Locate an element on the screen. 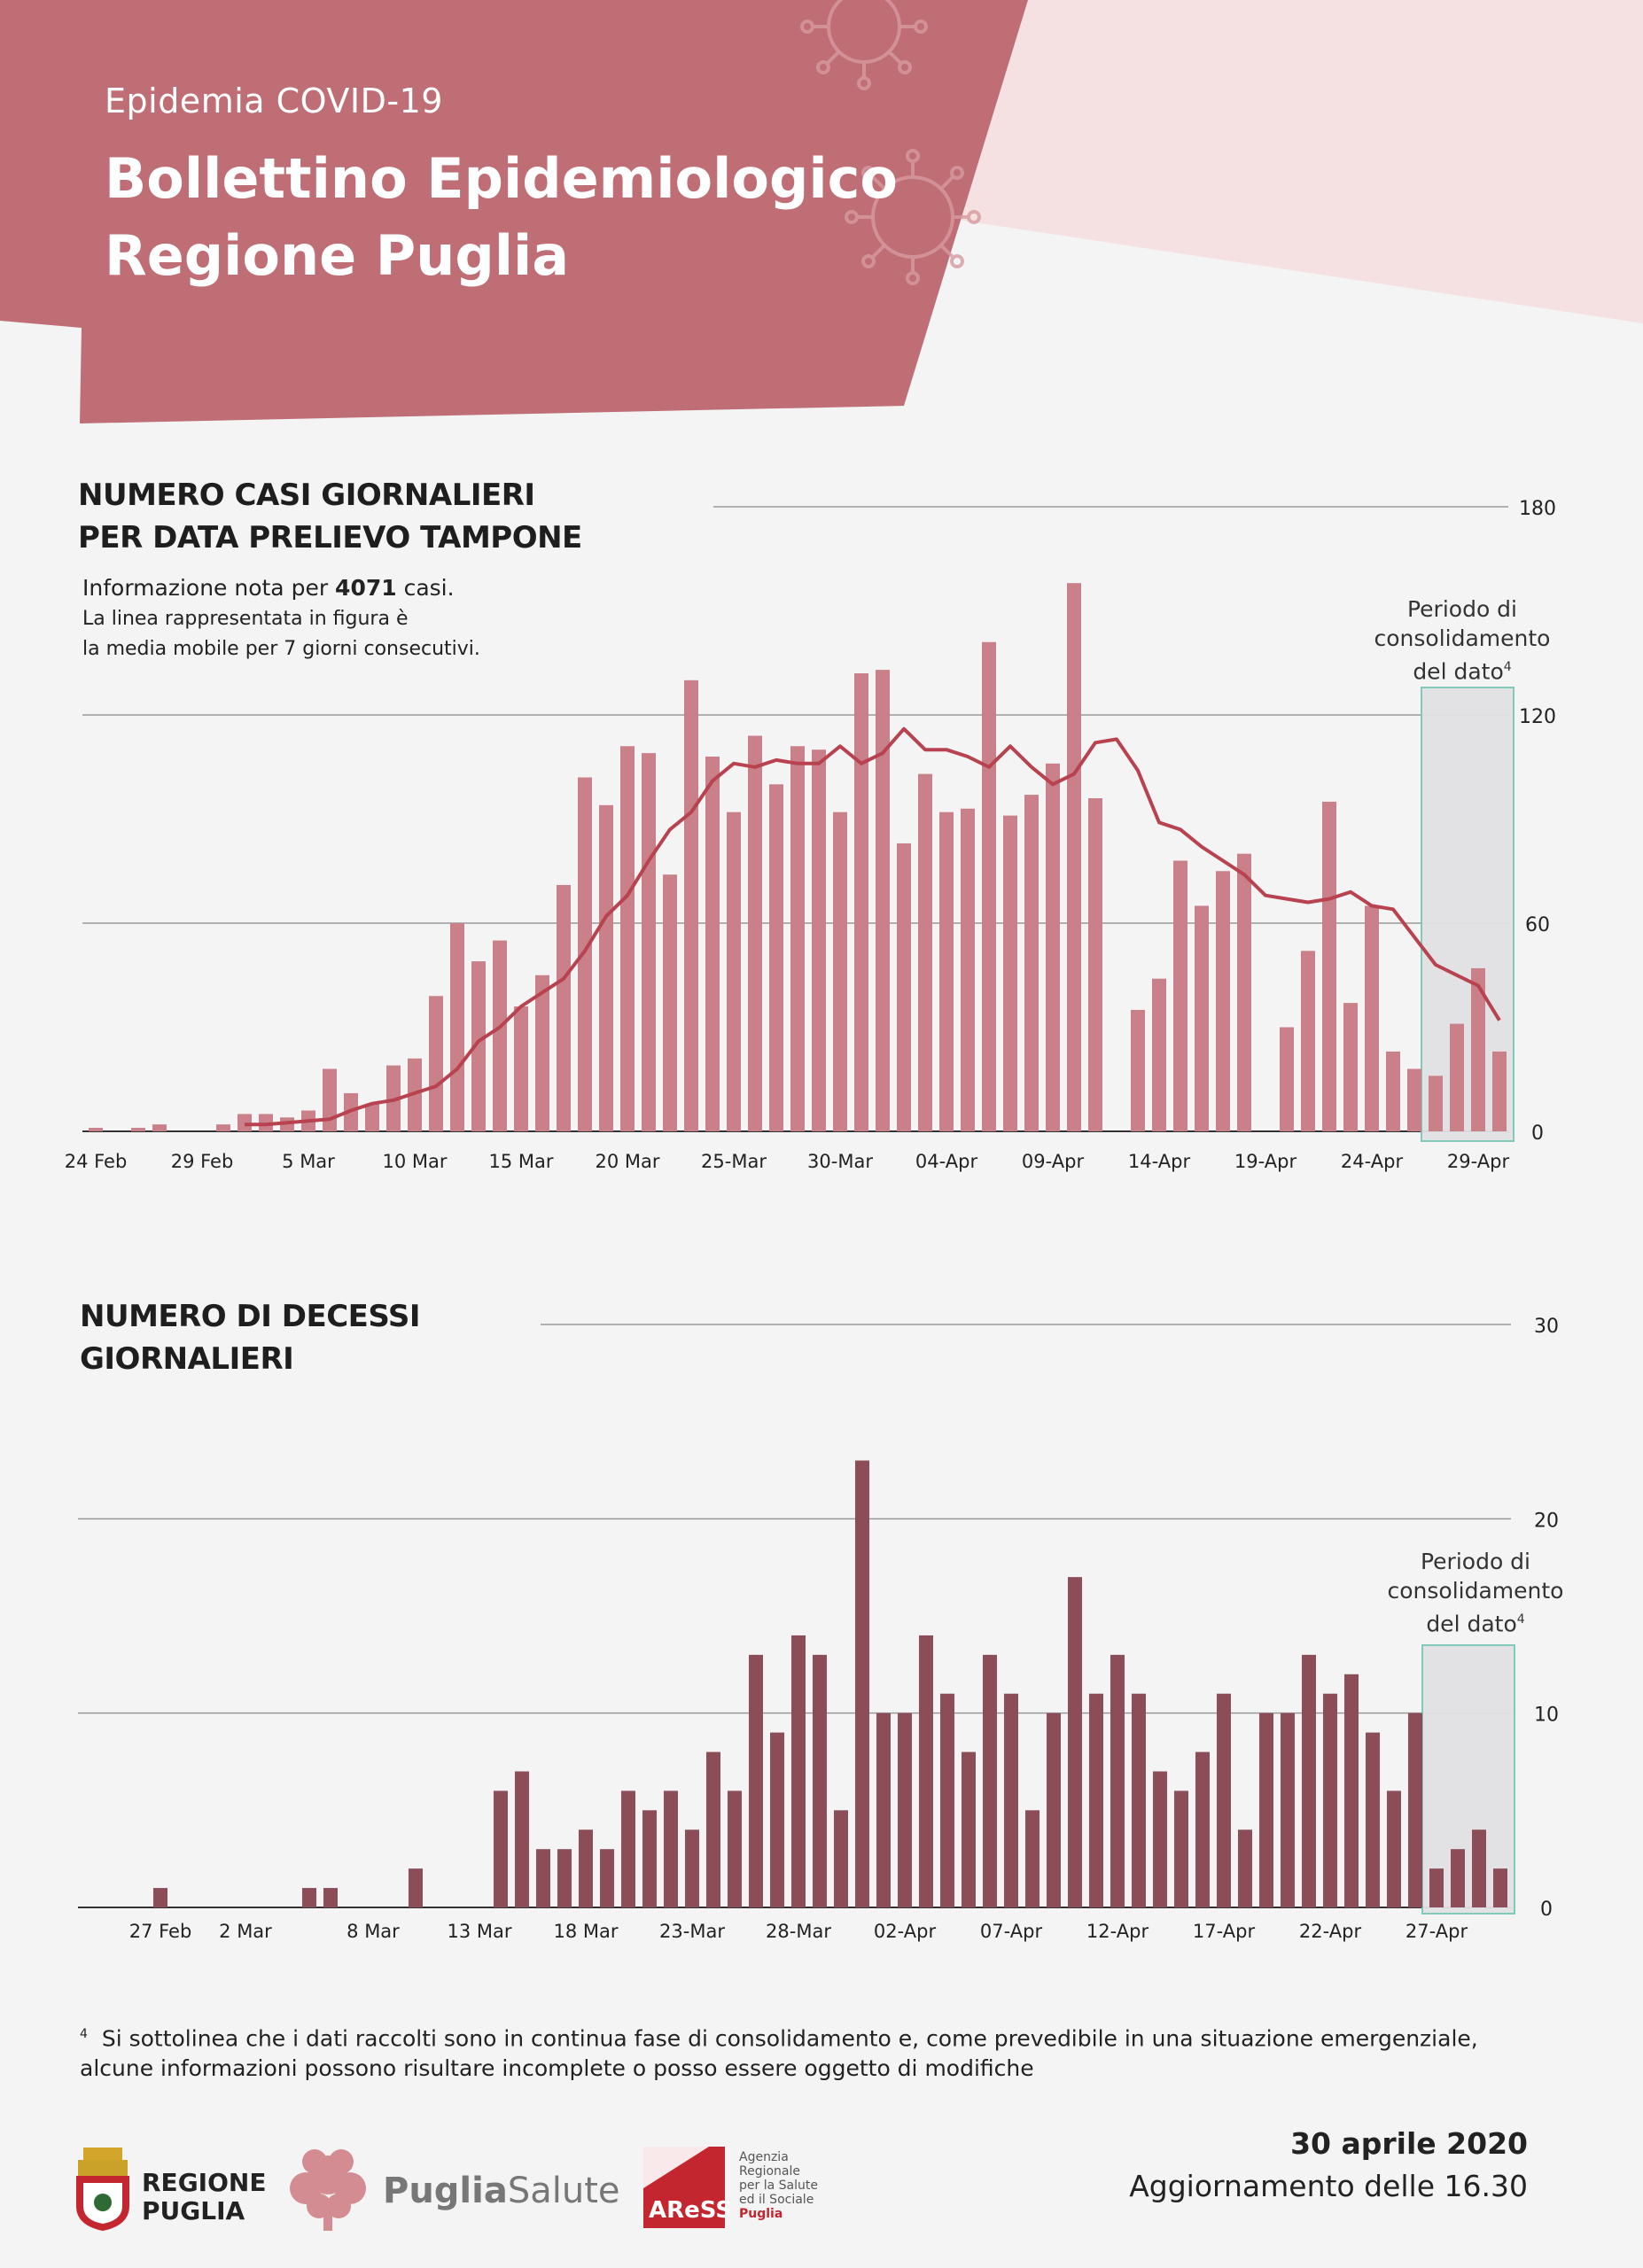  aress-text2: Regionale is located at coordinates (770, 2171).